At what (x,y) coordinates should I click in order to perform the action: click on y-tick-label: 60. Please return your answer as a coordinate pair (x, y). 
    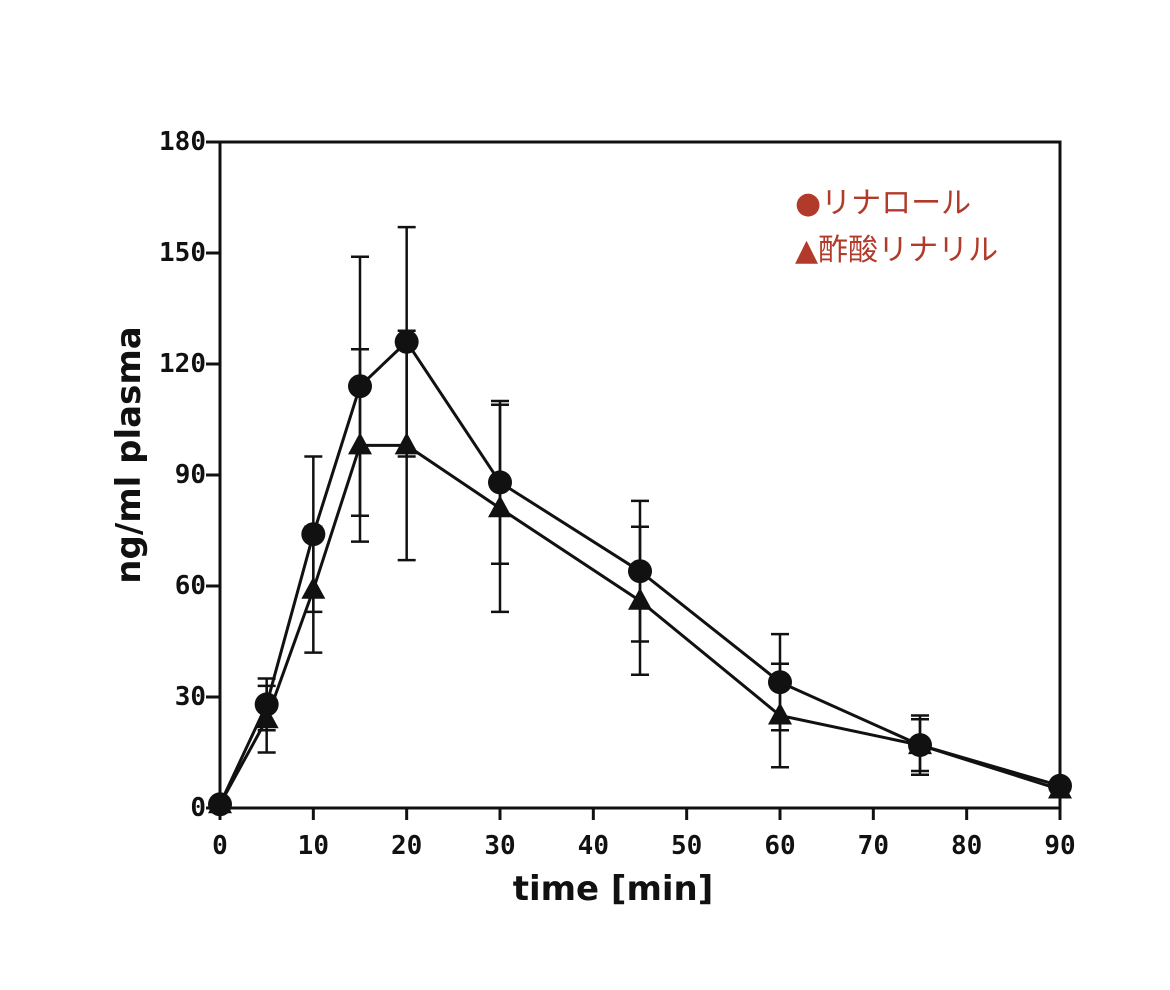
    Looking at the image, I should click on (190, 586).